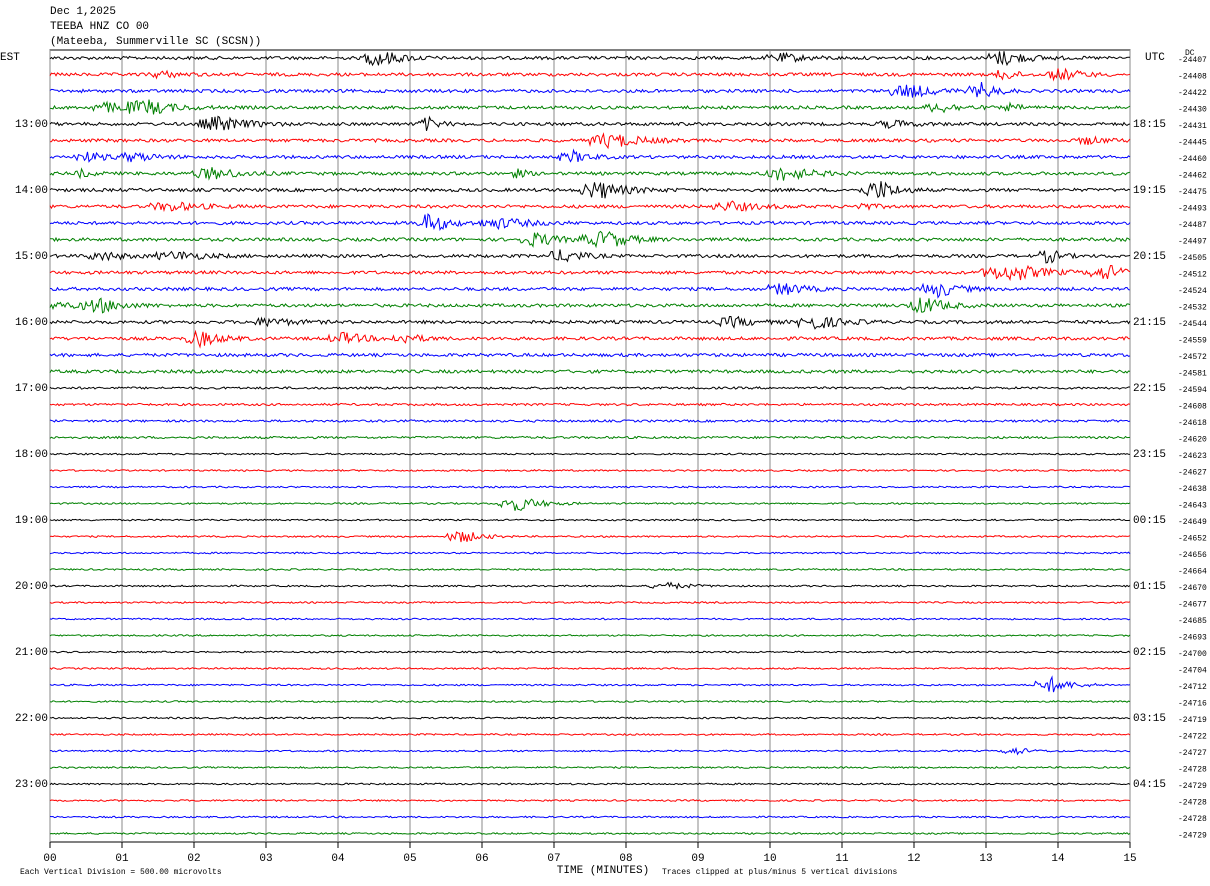 This screenshot has height=886, width=1210. What do you see at coordinates (31, 587) in the screenshot?
I see `left-time-label: 20:00` at bounding box center [31, 587].